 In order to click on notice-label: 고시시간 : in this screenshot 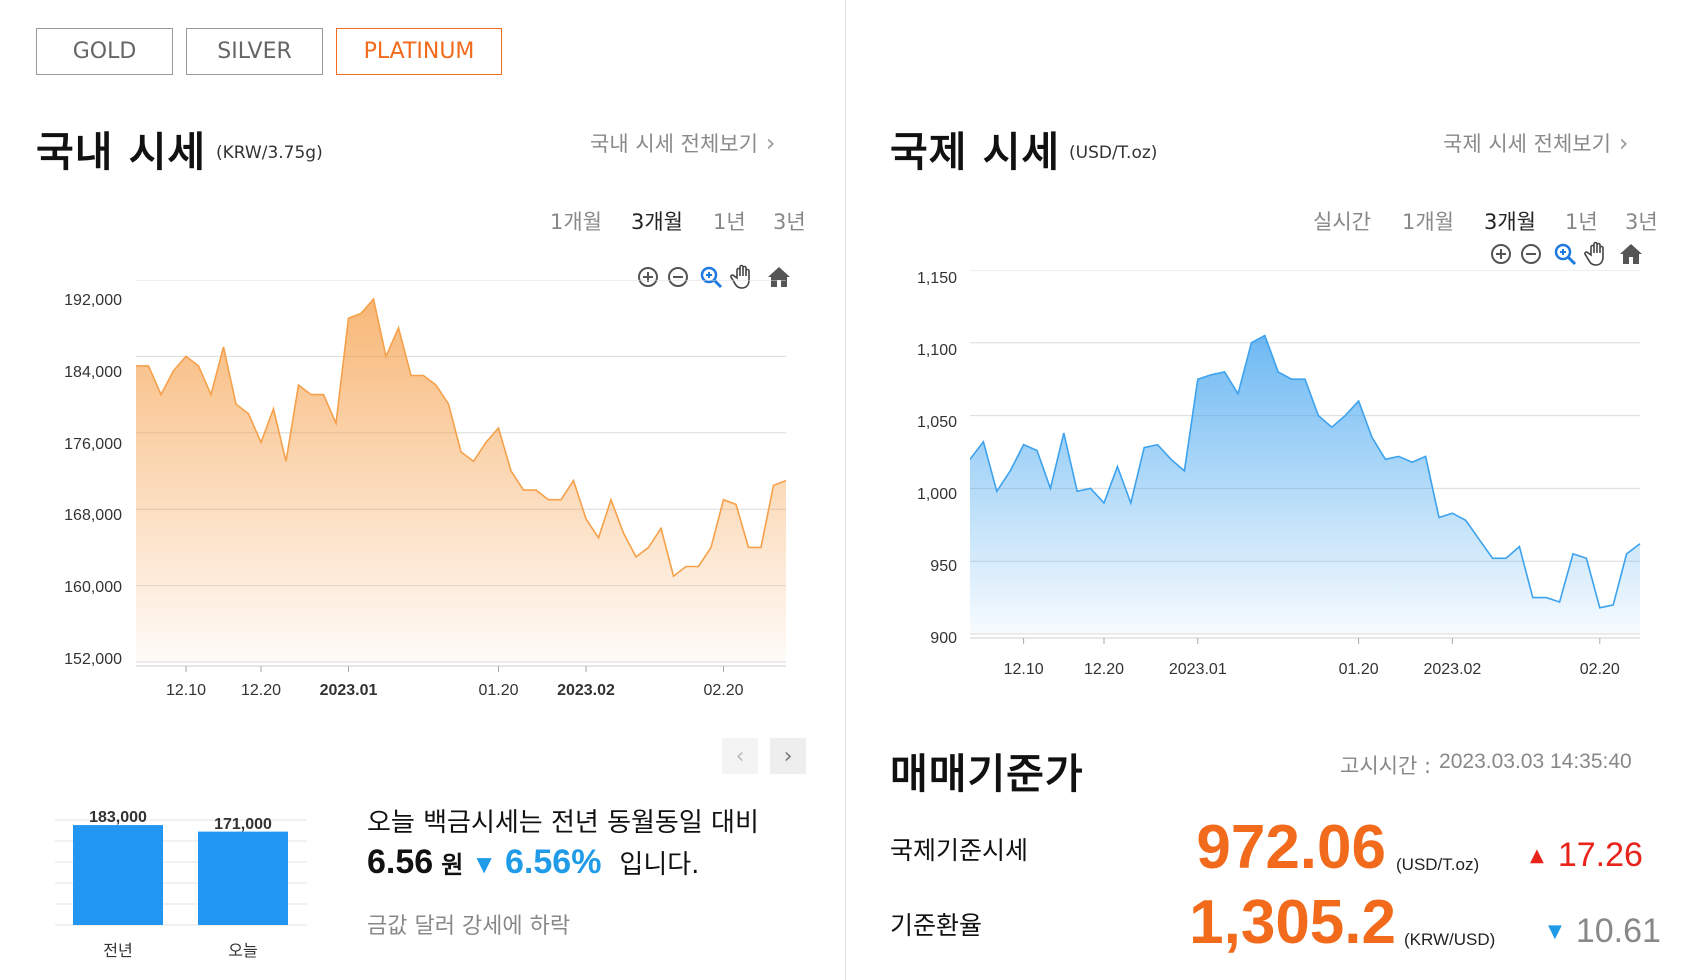, I will do `click(1386, 766)`.